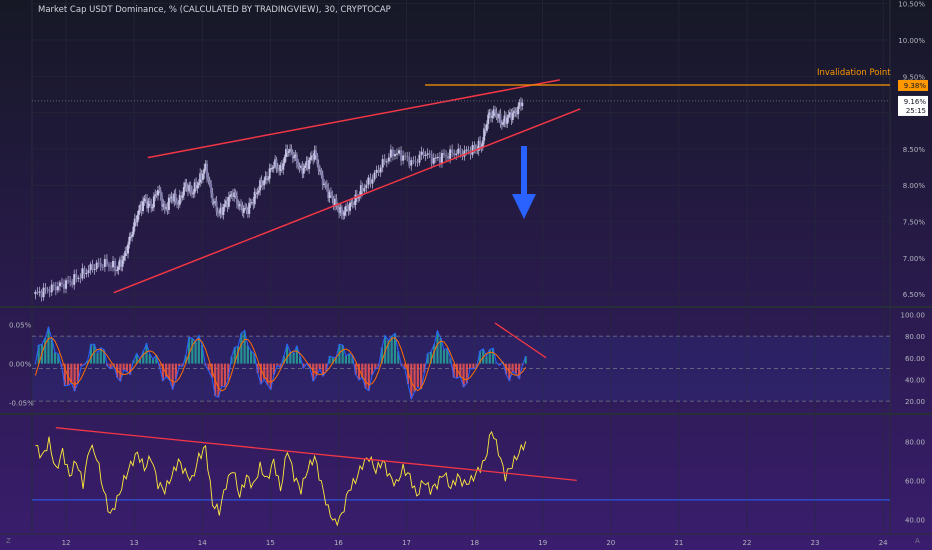 Image resolution: width=932 pixels, height=550 pixels. What do you see at coordinates (917, 541) in the screenshot?
I see `auto-scale-button: A` at bounding box center [917, 541].